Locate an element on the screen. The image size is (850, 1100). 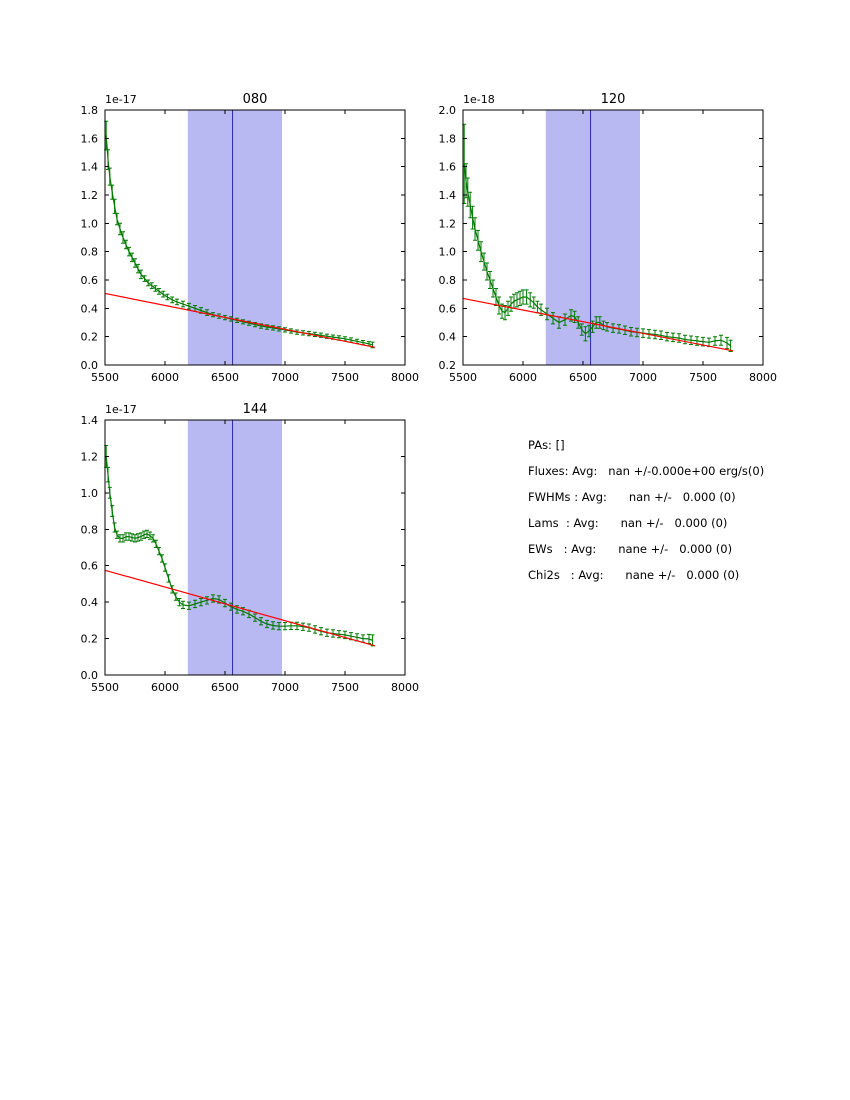
axis-offset-label: 1e-18 is located at coordinates (479, 99).